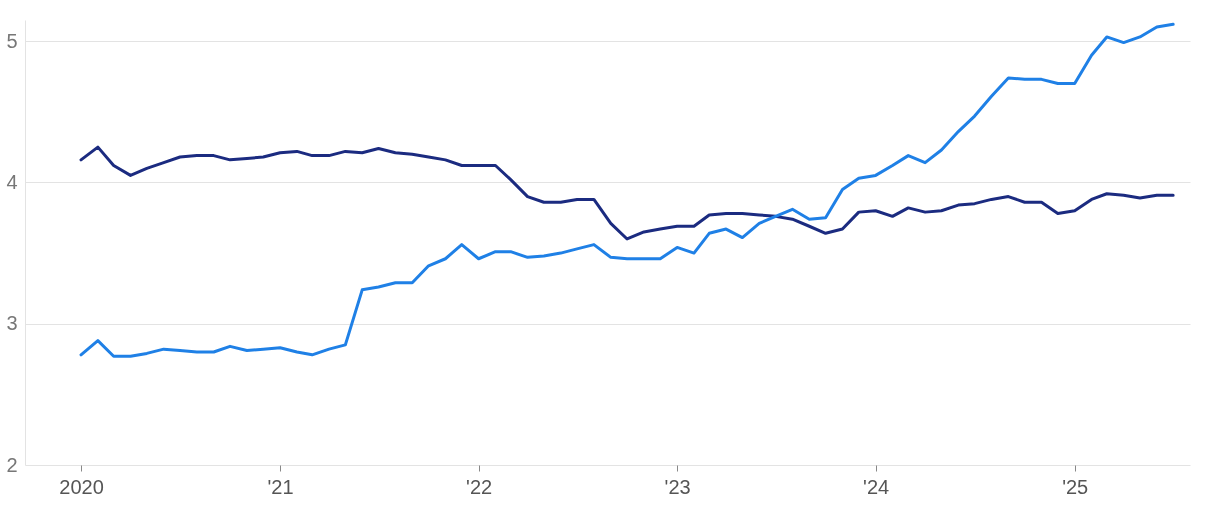 This screenshot has height=527, width=1211. I want to click on y-tick-label: 5, so click(12, 40).